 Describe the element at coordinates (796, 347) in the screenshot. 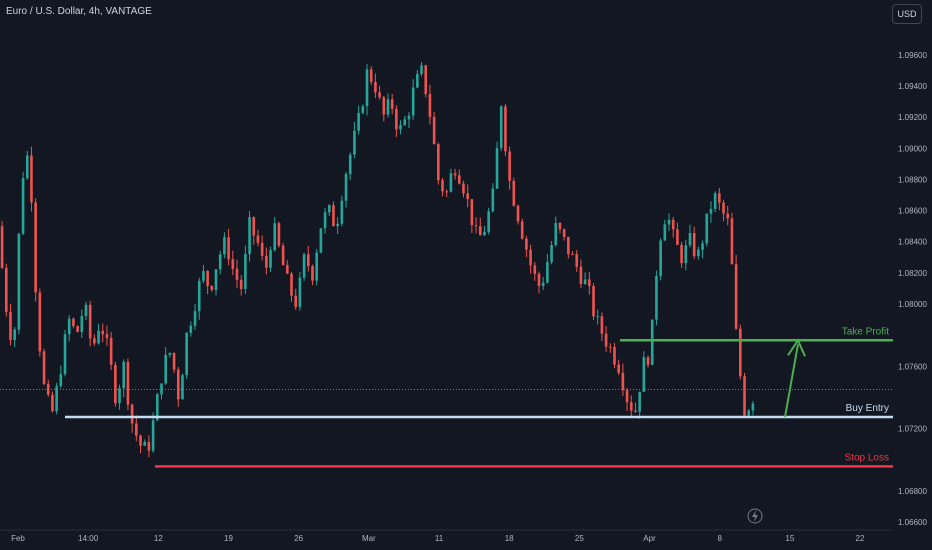

I see `projection-arrow-head` at that location.